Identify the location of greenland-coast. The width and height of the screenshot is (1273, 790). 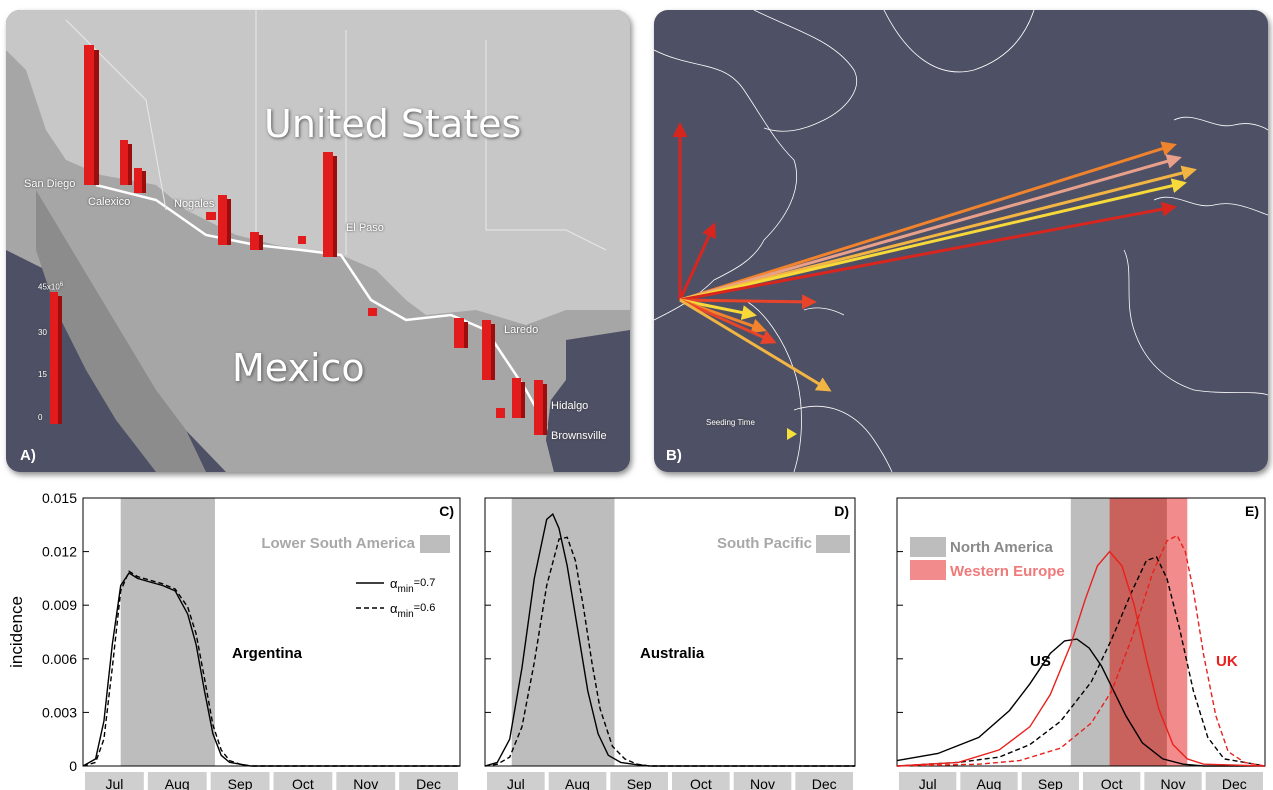
(959, 41).